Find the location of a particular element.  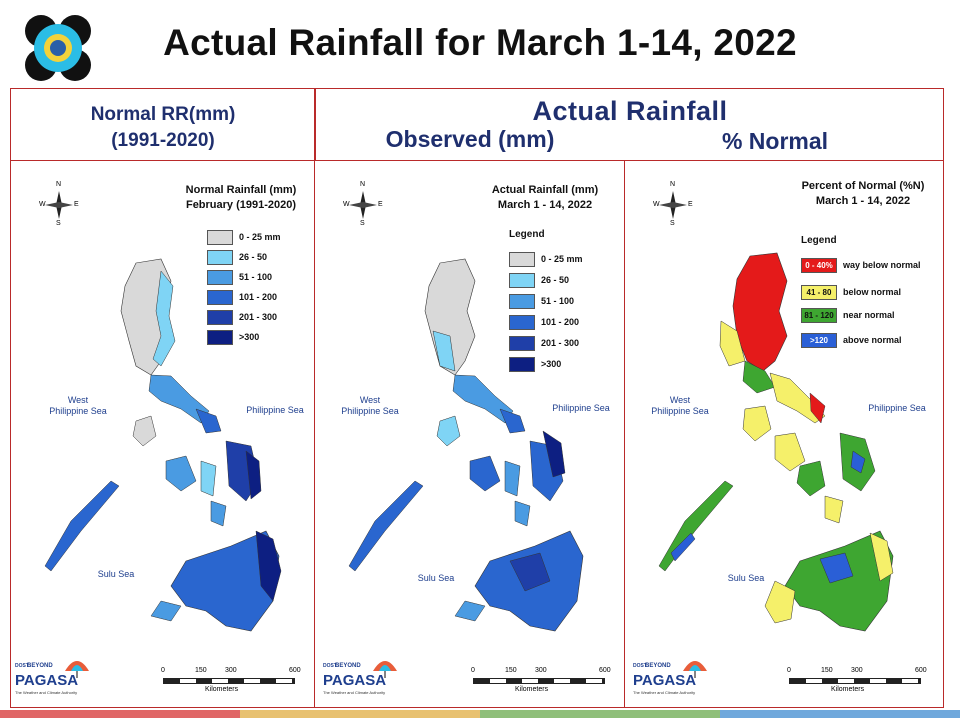

header-percent-normal: % Normal is located at coordinates (775, 141).